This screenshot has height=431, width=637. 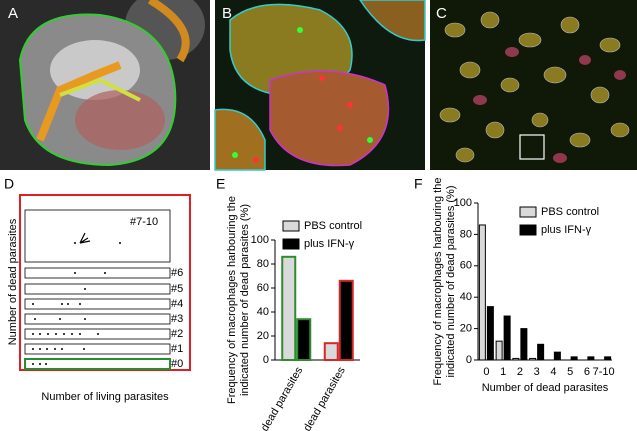 What do you see at coordinates (177, 289) in the screenshot?
I see `row-label: #5` at bounding box center [177, 289].